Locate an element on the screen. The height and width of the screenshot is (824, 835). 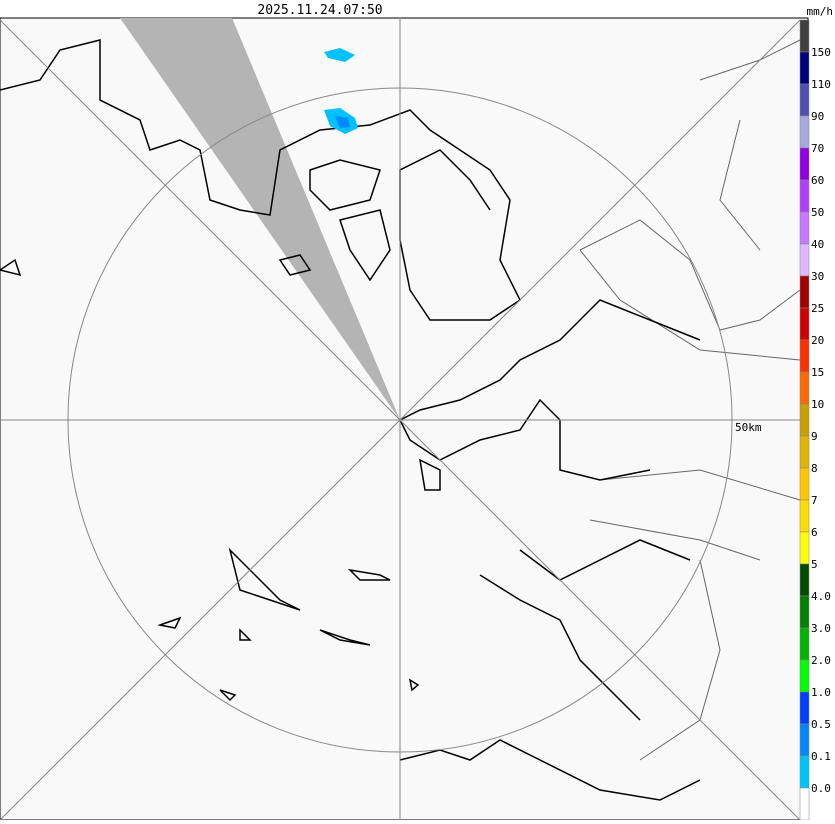
legend-label: 1.0 is located at coordinates (821, 692).